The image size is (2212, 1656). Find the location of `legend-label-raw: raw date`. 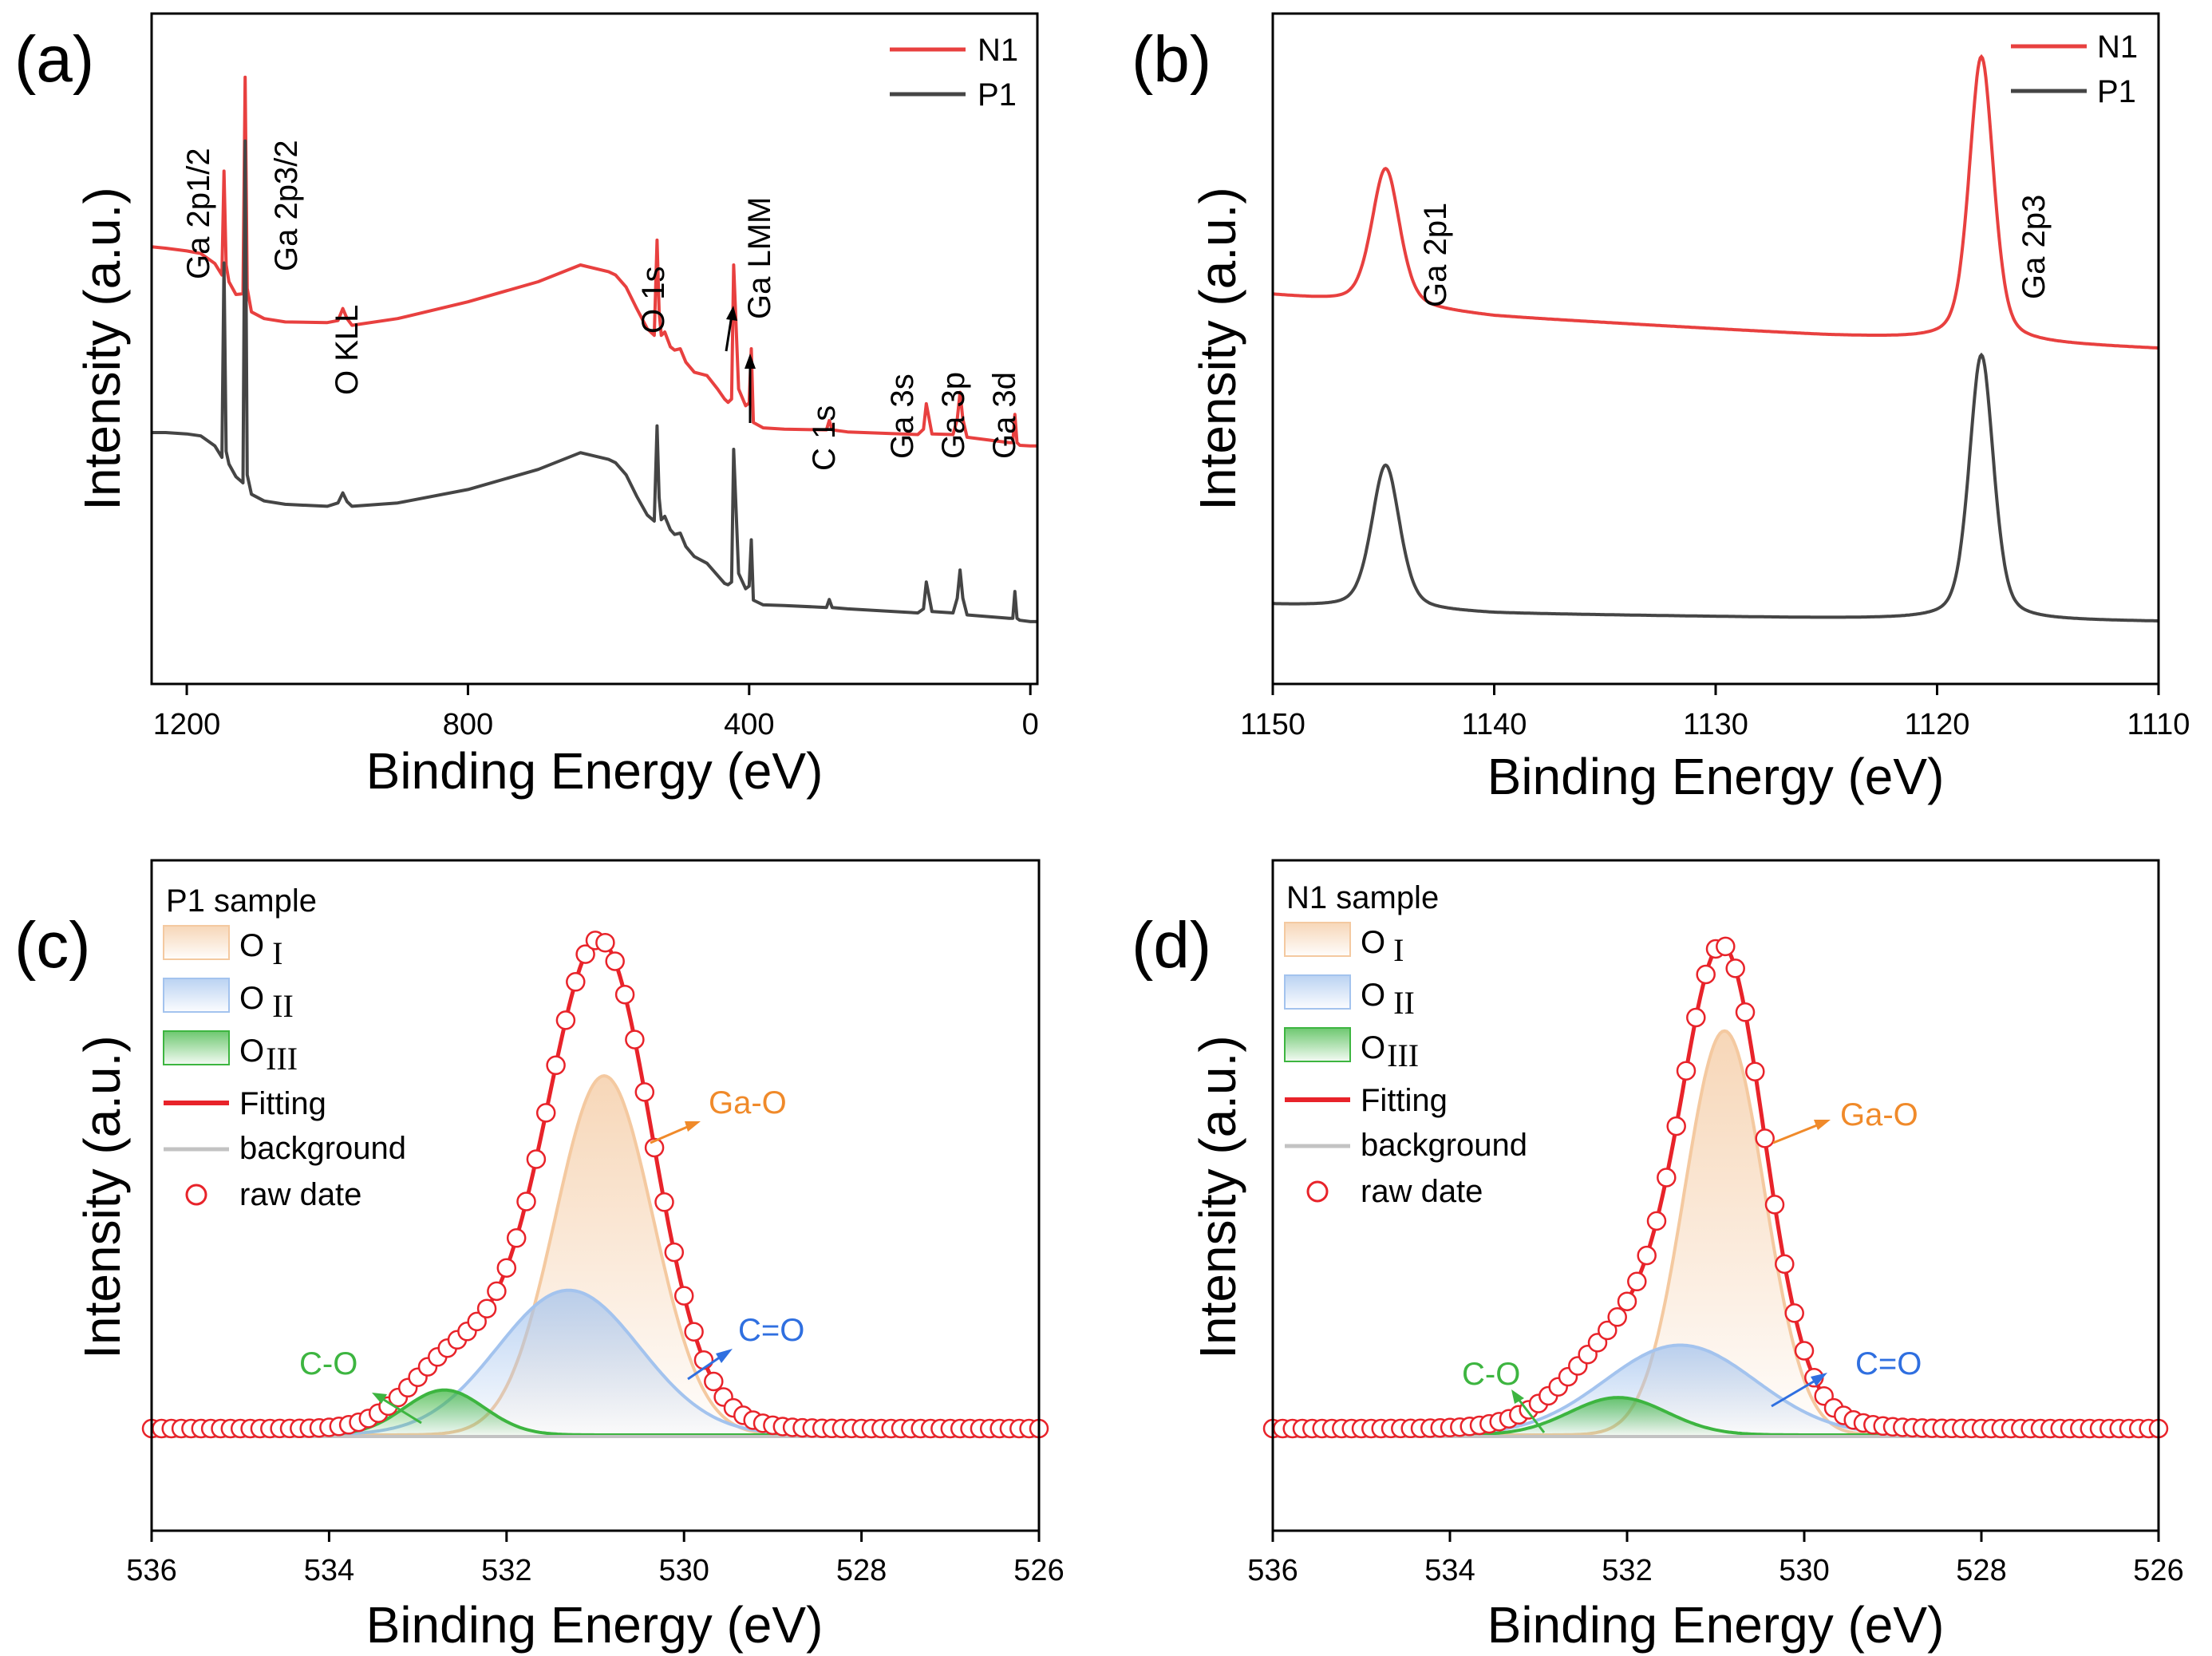

legend-label-raw: raw date is located at coordinates (1422, 1191).